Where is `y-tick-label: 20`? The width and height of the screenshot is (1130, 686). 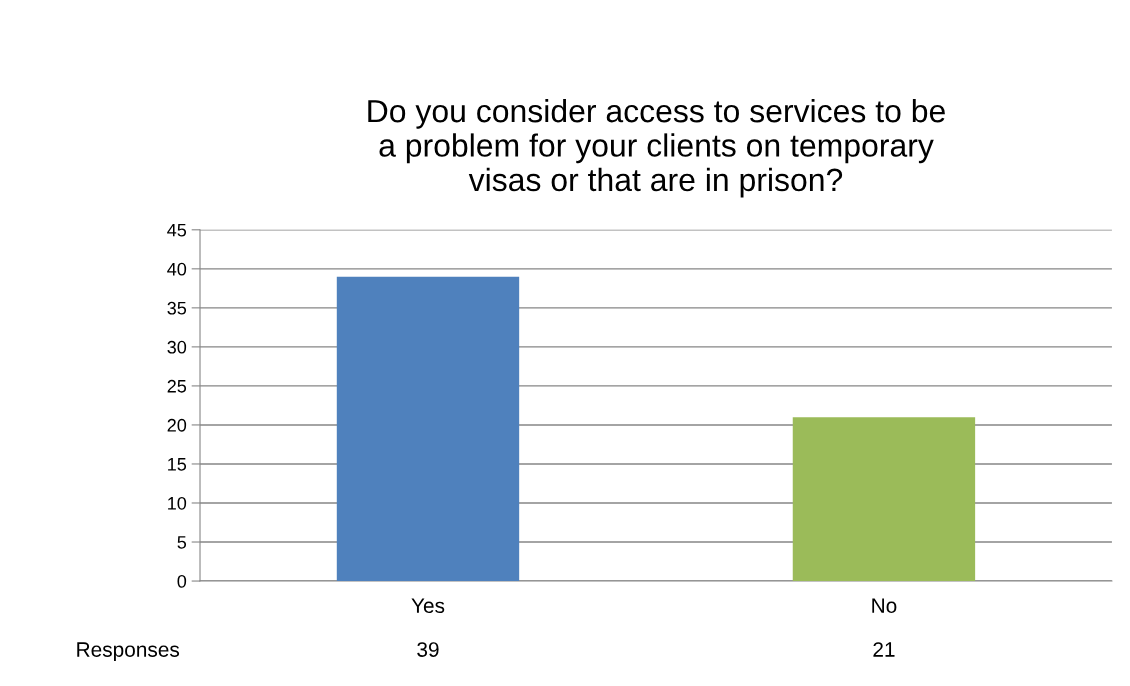 y-tick-label: 20 is located at coordinates (177, 425).